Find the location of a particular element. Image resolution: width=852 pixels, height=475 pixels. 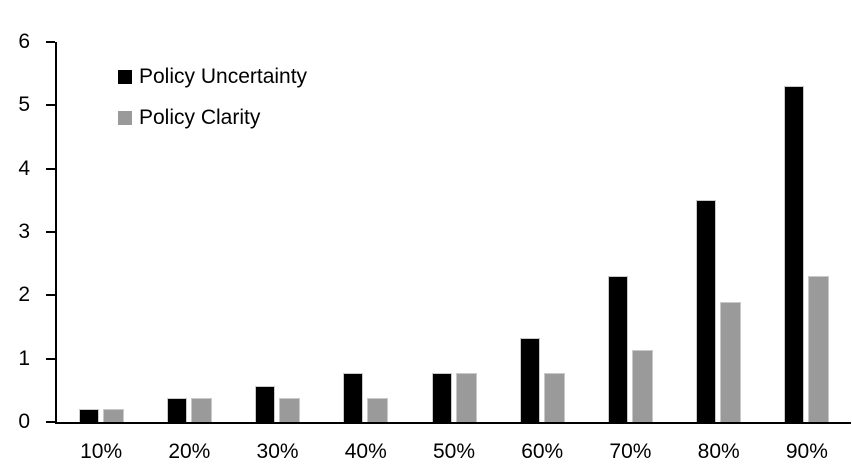

y-tick-label-4: 4 is located at coordinates (24, 168).